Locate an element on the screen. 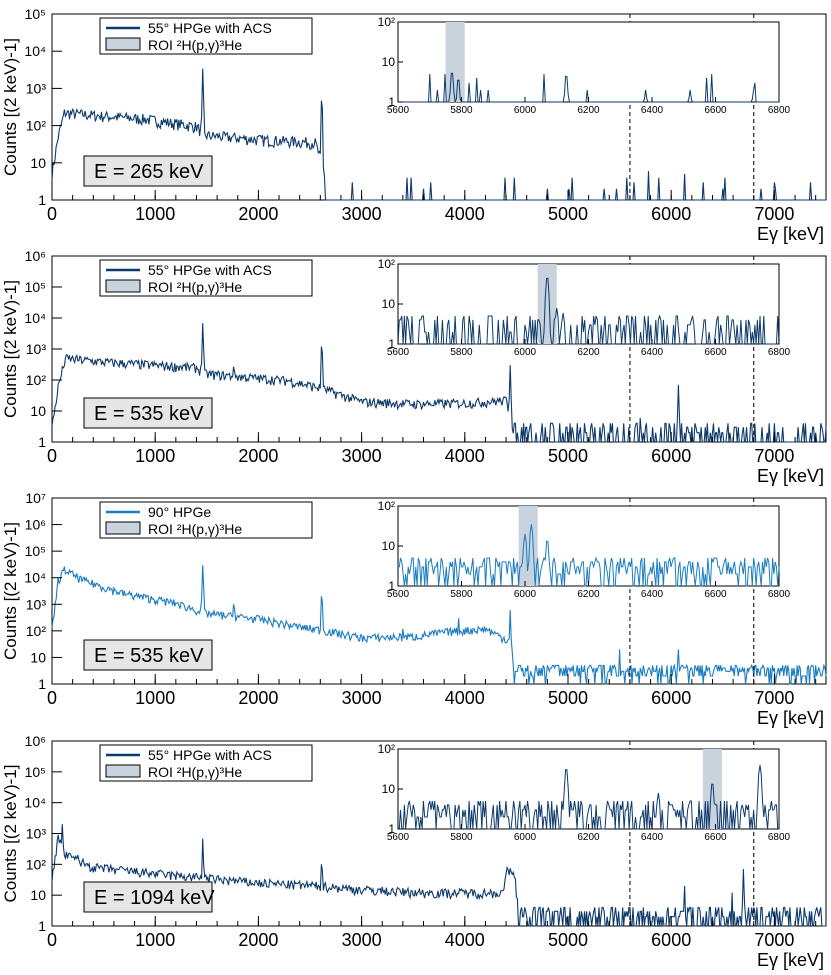 The image size is (831, 975). beam-energy-label: E = 265 keV is located at coordinates (149, 172).